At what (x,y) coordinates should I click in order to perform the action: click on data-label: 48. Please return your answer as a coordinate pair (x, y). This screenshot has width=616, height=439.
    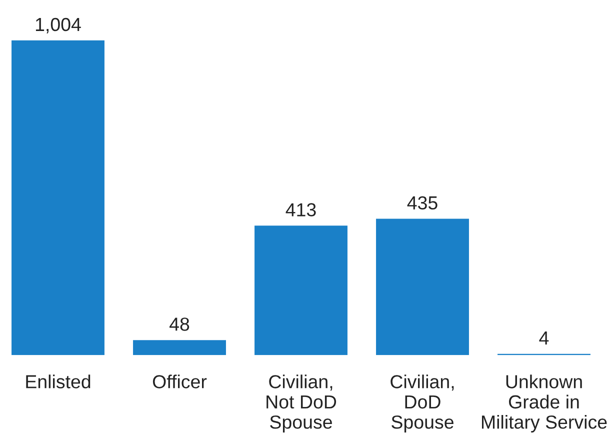
    Looking at the image, I should click on (180, 324).